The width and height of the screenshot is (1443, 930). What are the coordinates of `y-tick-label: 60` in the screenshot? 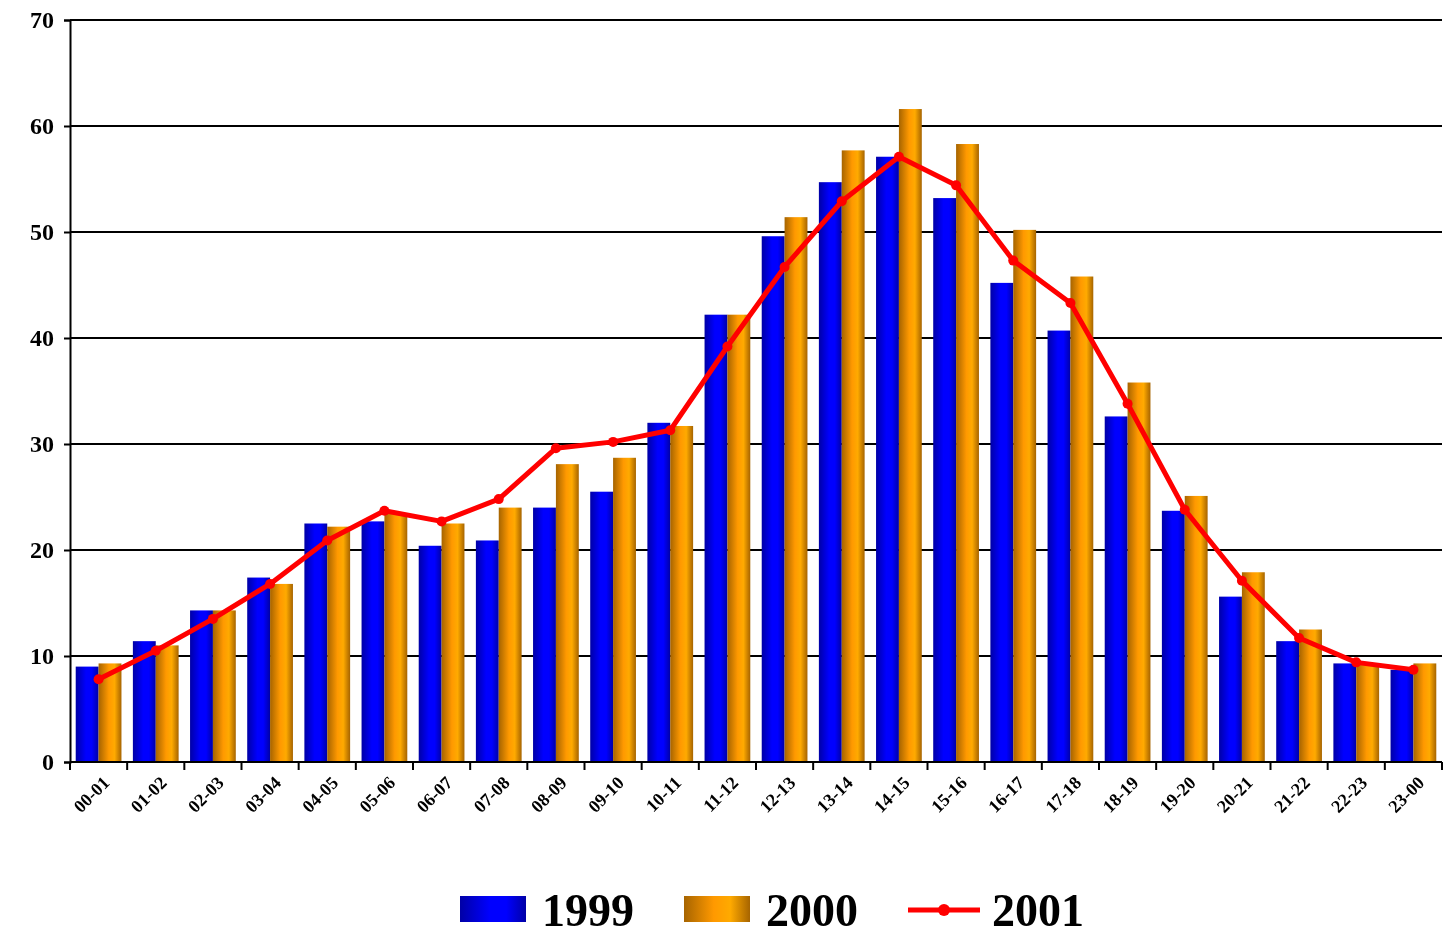 It's located at (42, 126).